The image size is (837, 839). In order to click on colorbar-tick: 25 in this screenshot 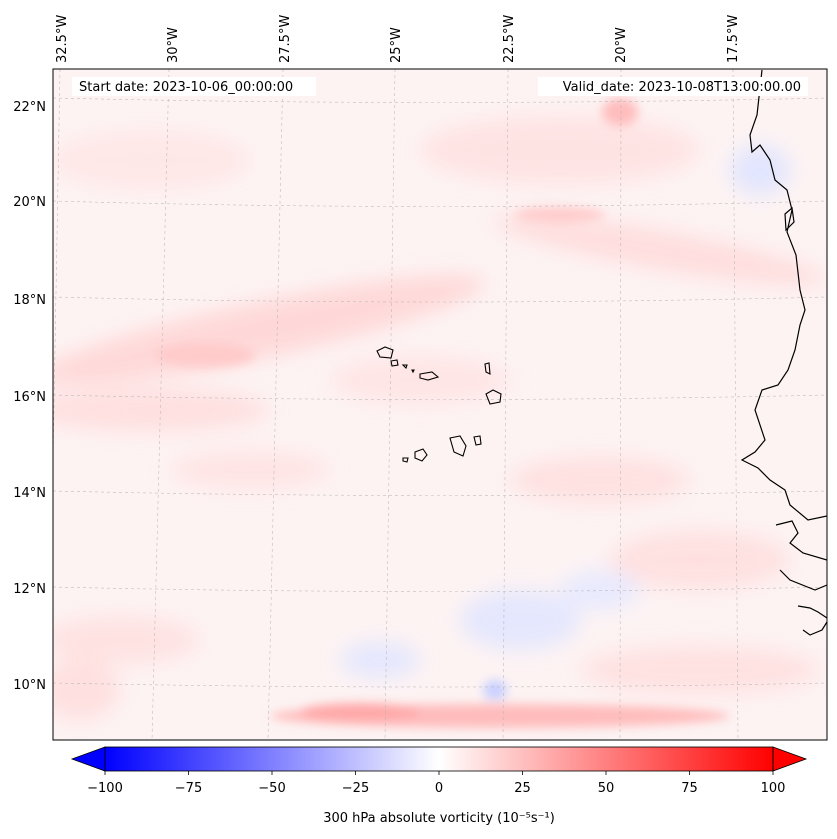, I will do `click(522, 788)`.